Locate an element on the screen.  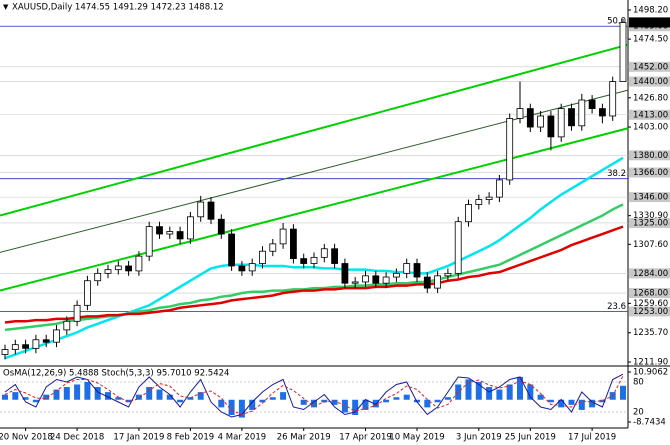
level-label: 1268.00 is located at coordinates (650, 294).